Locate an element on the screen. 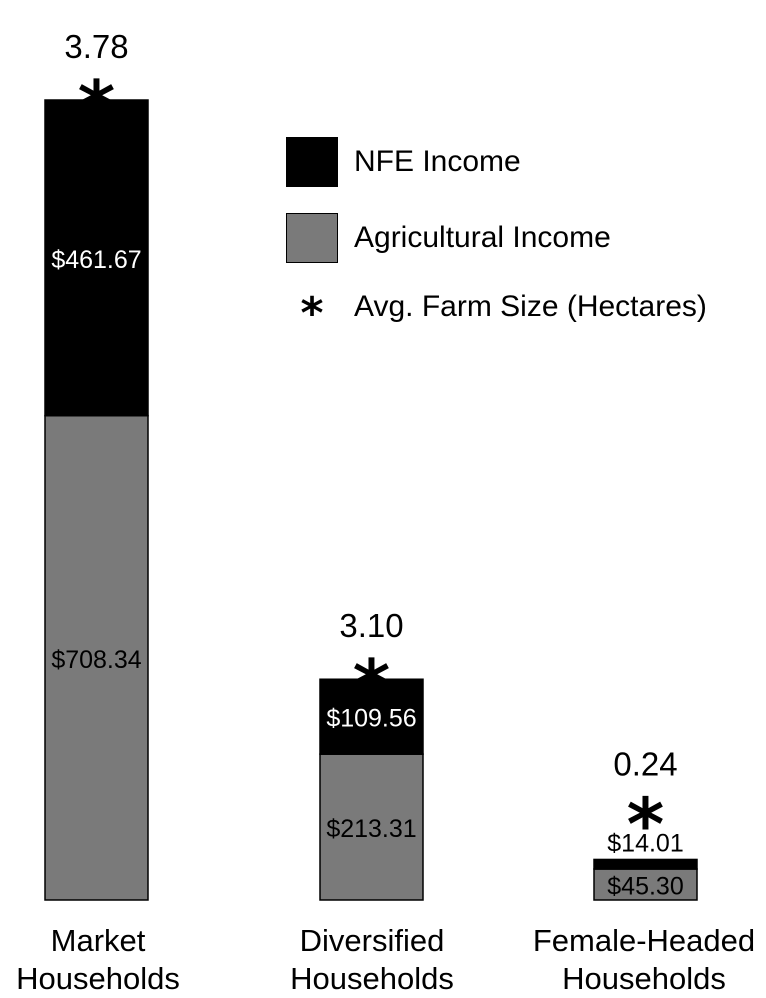 The width and height of the screenshot is (766, 998). bar-market-households-nfe-income is located at coordinates (96, 258).